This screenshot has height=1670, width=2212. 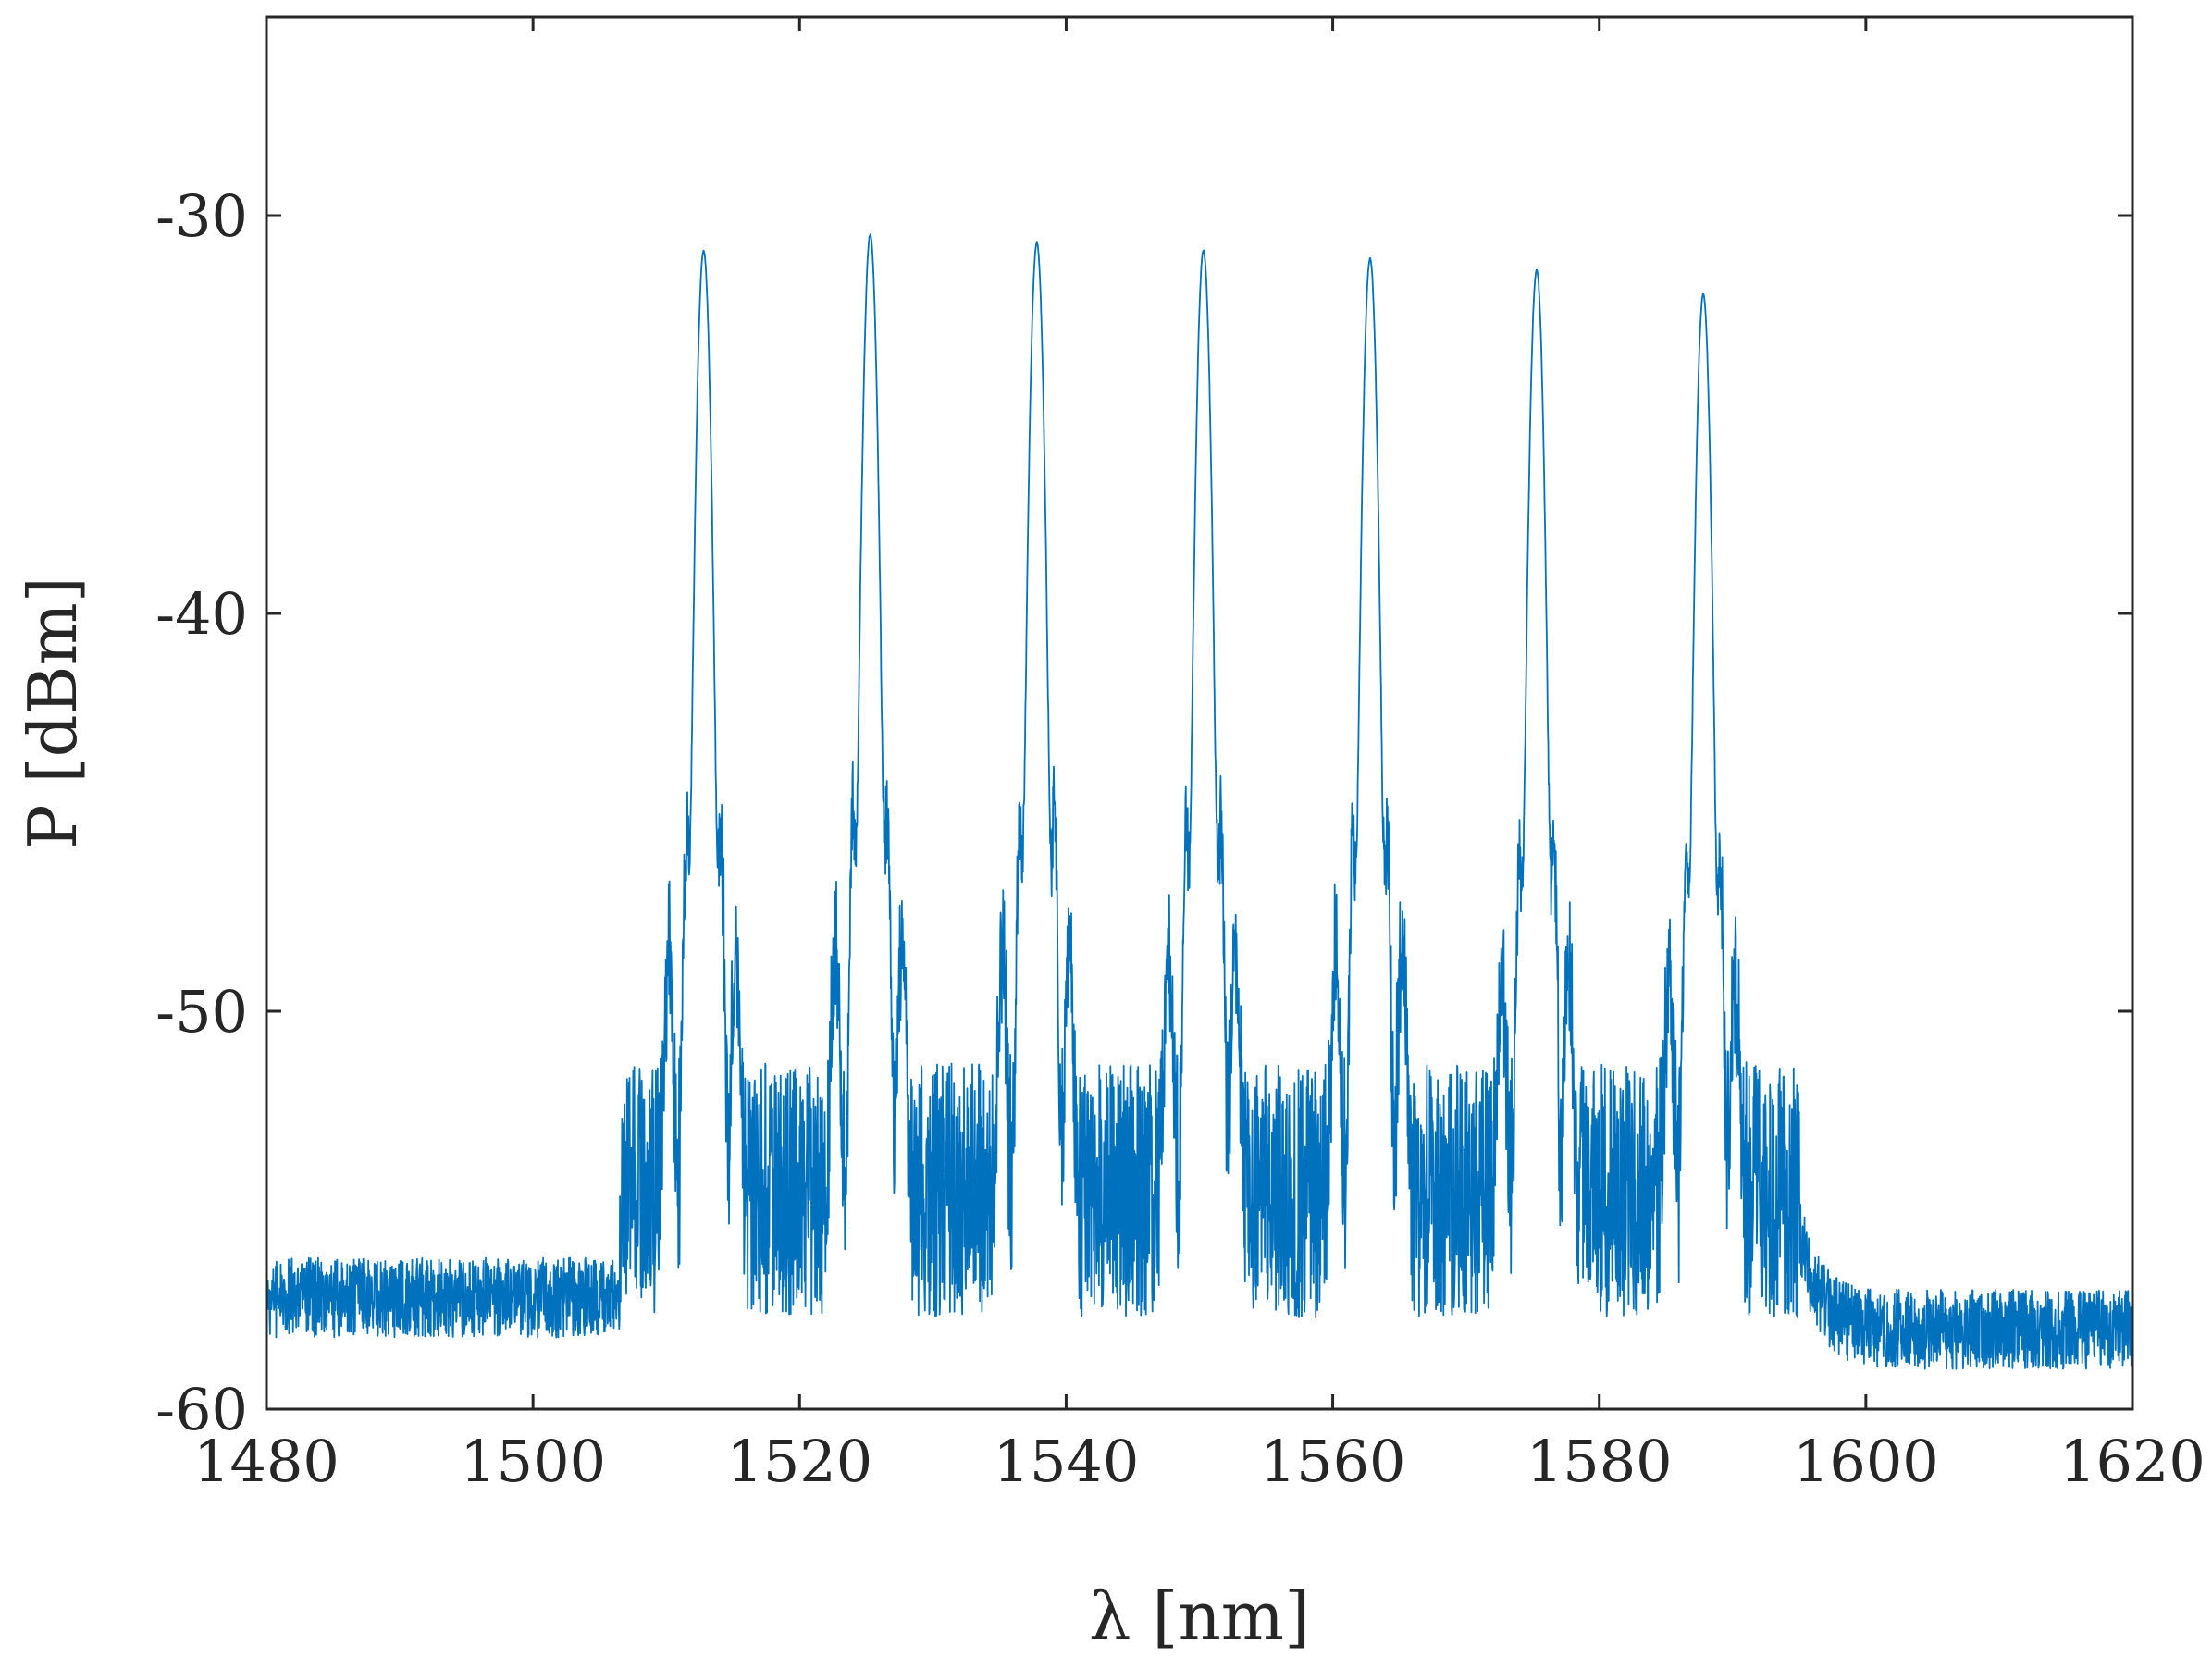 I want to click on x-tick-label: 1560, so click(x=1333, y=1461).